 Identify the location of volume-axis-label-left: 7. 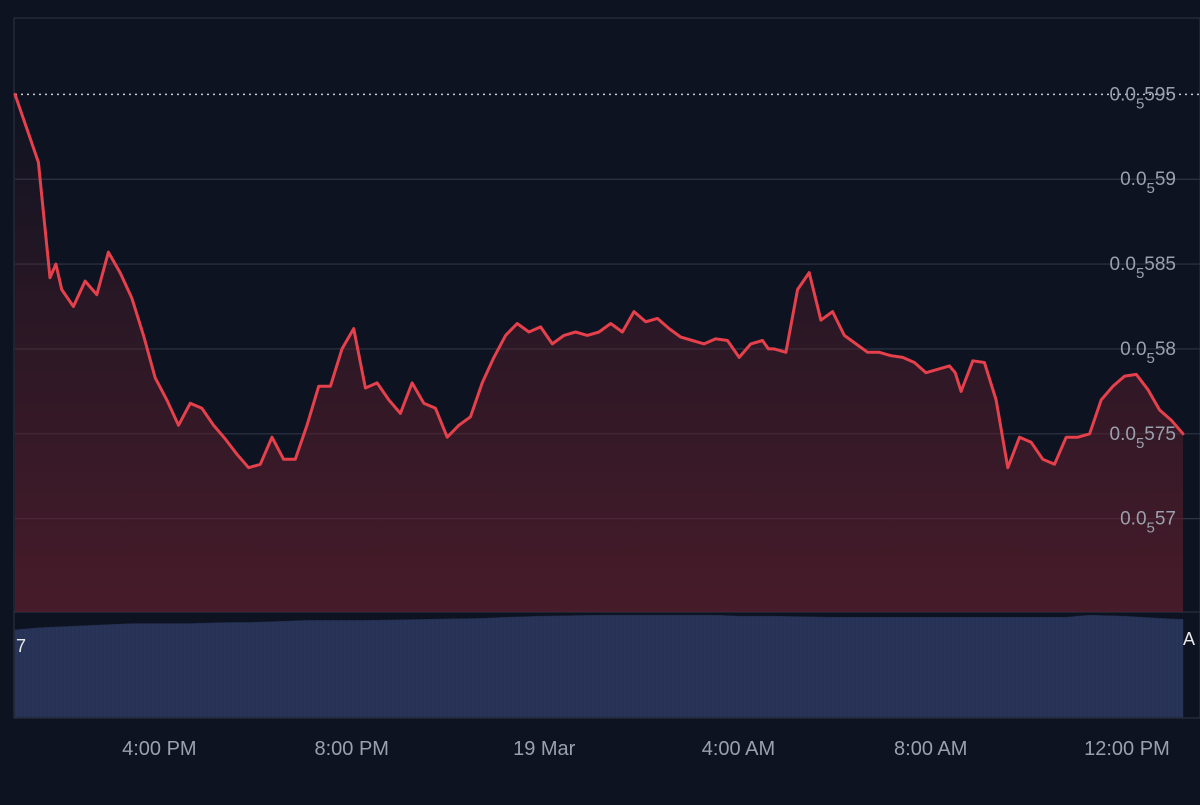
(21, 646).